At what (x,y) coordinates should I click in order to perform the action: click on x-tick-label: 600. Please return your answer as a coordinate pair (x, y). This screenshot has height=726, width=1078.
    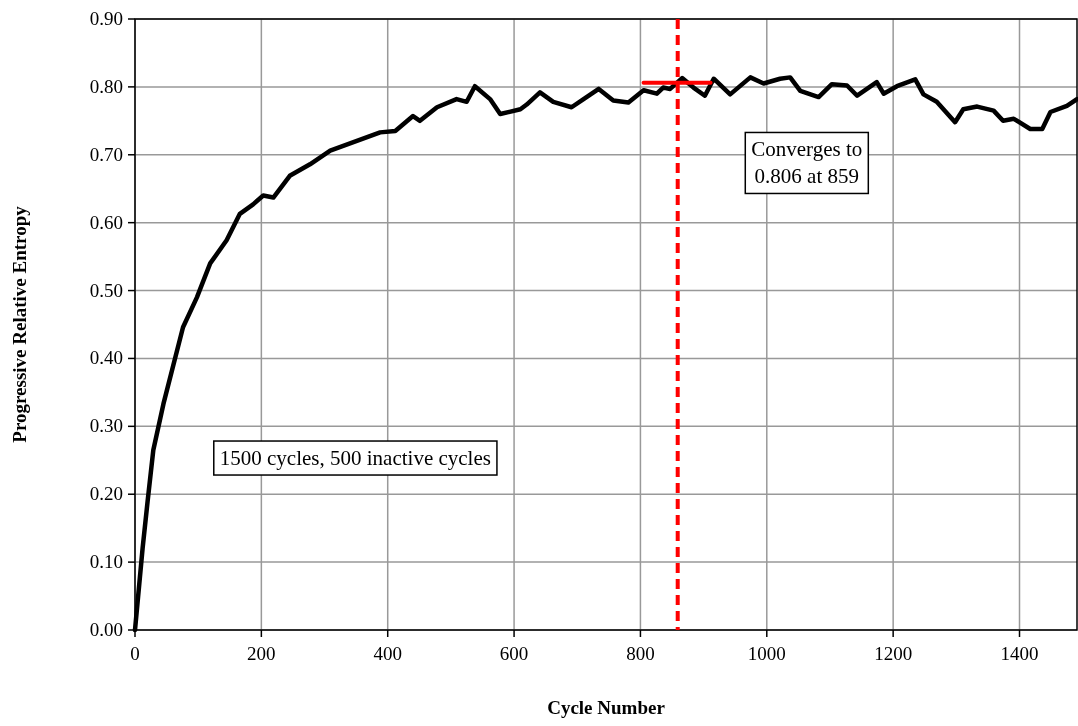
    Looking at the image, I should click on (514, 653).